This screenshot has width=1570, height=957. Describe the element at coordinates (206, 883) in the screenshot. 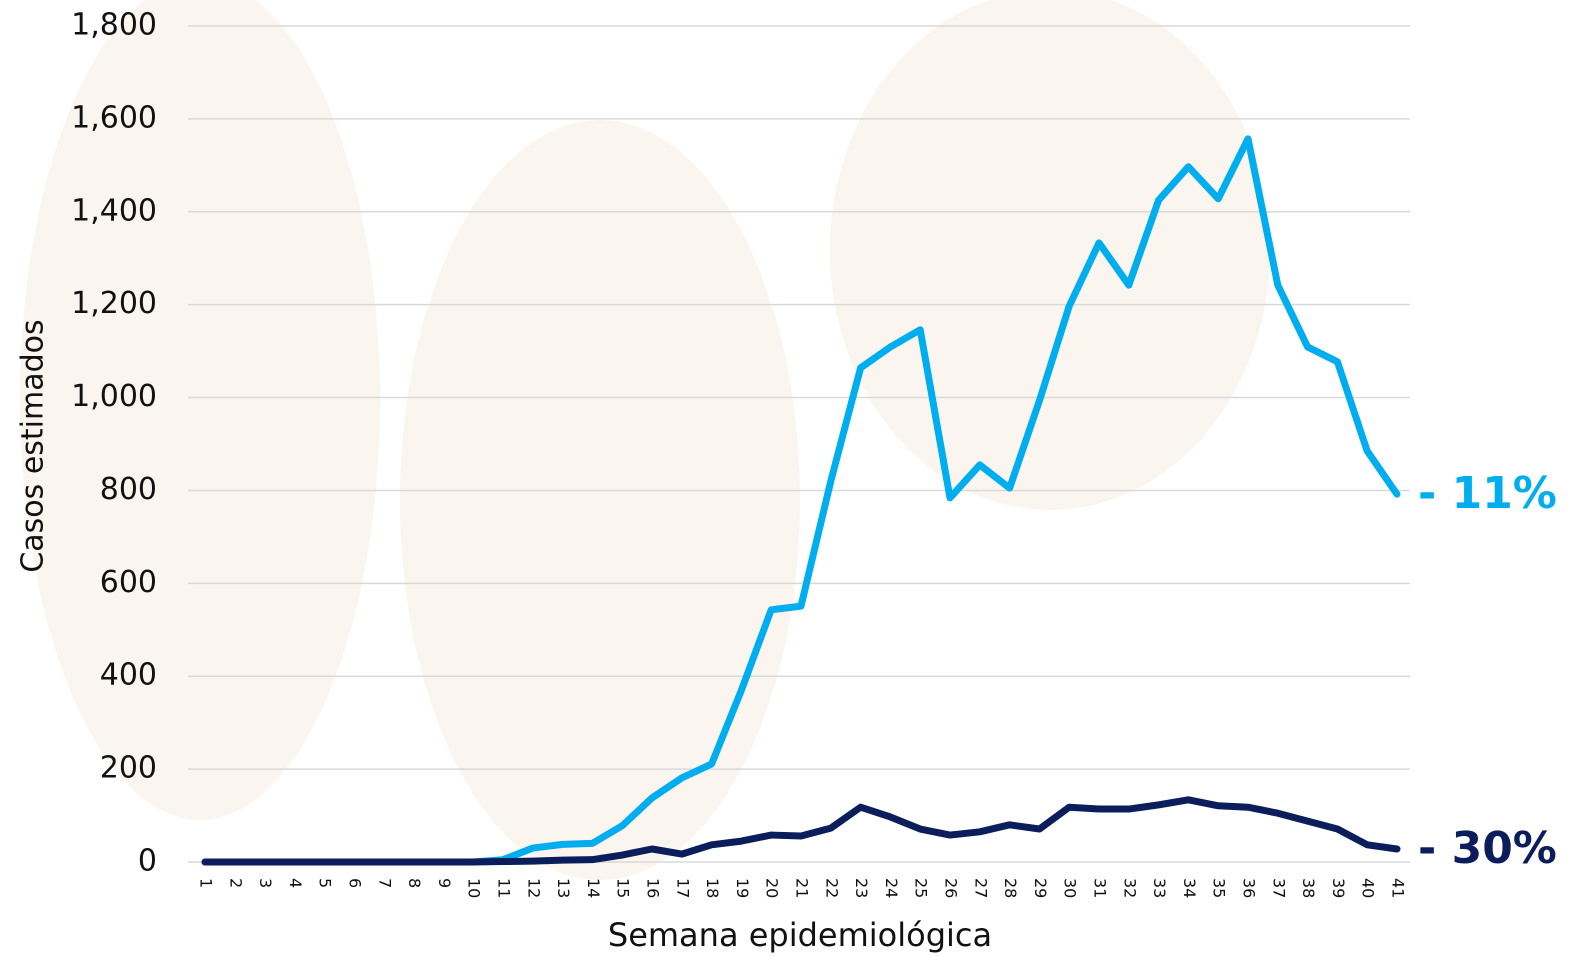

I see `x-tick-label: 1` at that location.